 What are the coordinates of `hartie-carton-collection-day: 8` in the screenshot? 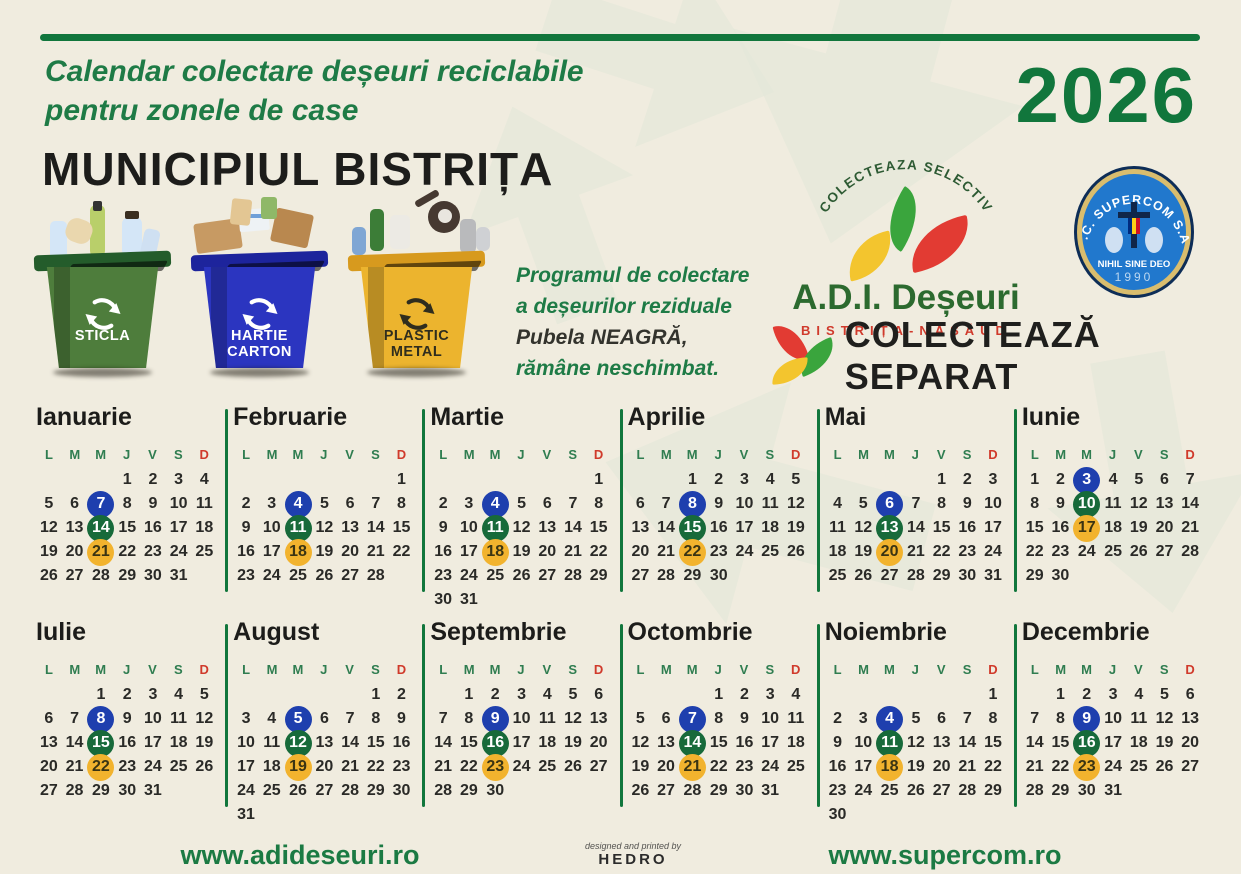 It's located at (692, 504).